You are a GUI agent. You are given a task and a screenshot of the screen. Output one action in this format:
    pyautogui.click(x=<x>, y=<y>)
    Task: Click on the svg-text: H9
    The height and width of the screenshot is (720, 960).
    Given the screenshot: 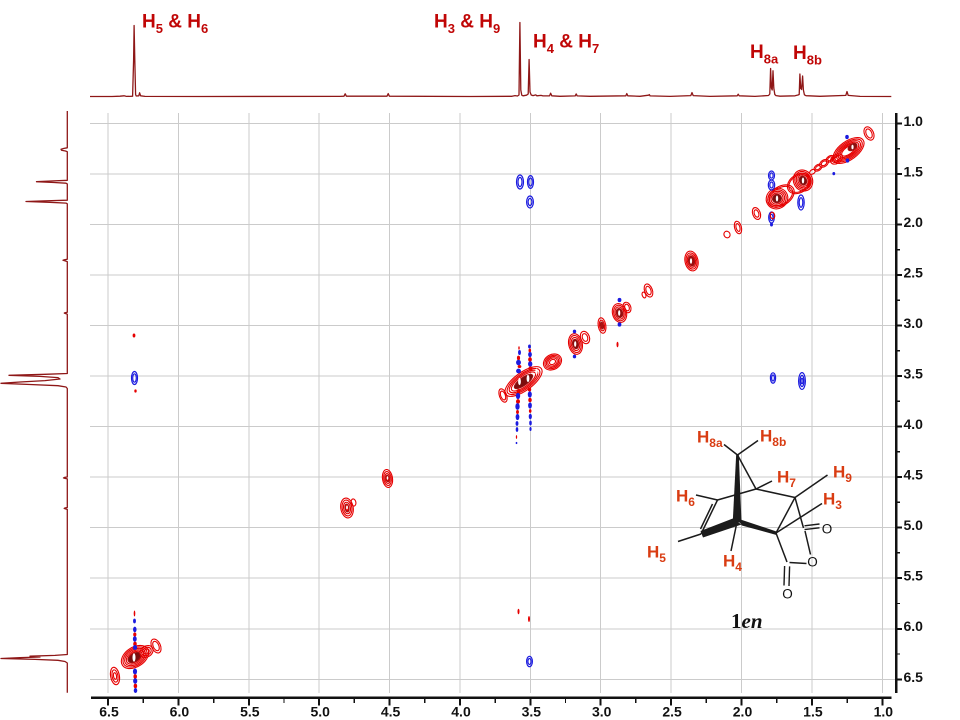 What is the action you would take?
    pyautogui.click(x=842, y=474)
    